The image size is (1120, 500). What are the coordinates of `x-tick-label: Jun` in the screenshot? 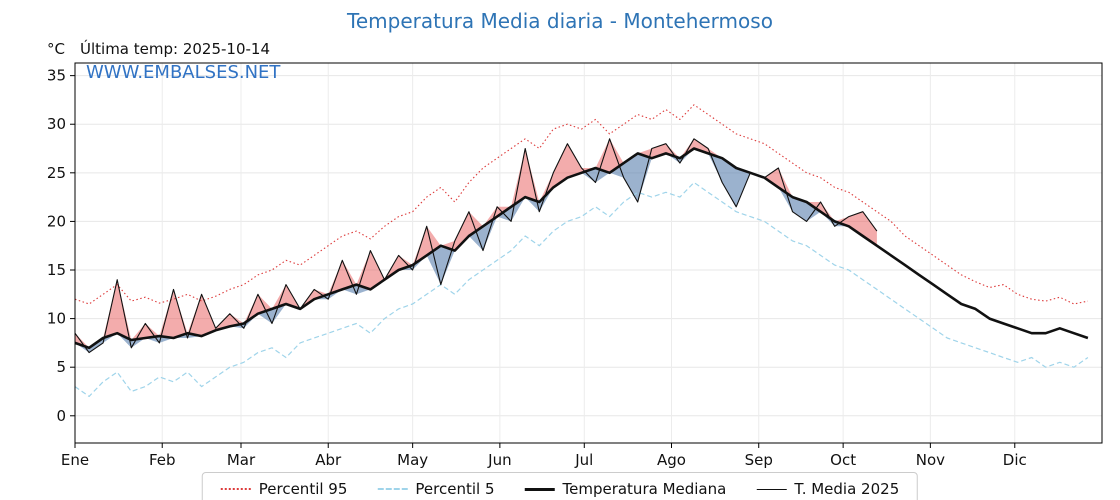 It's located at (499, 460).